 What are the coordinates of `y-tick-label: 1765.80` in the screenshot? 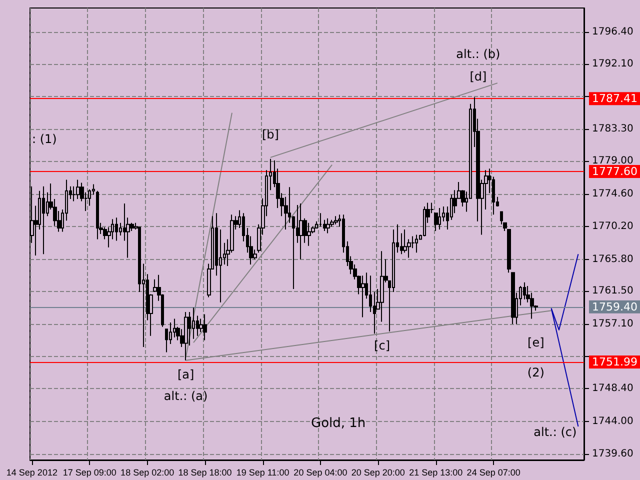 It's located at (613, 259).